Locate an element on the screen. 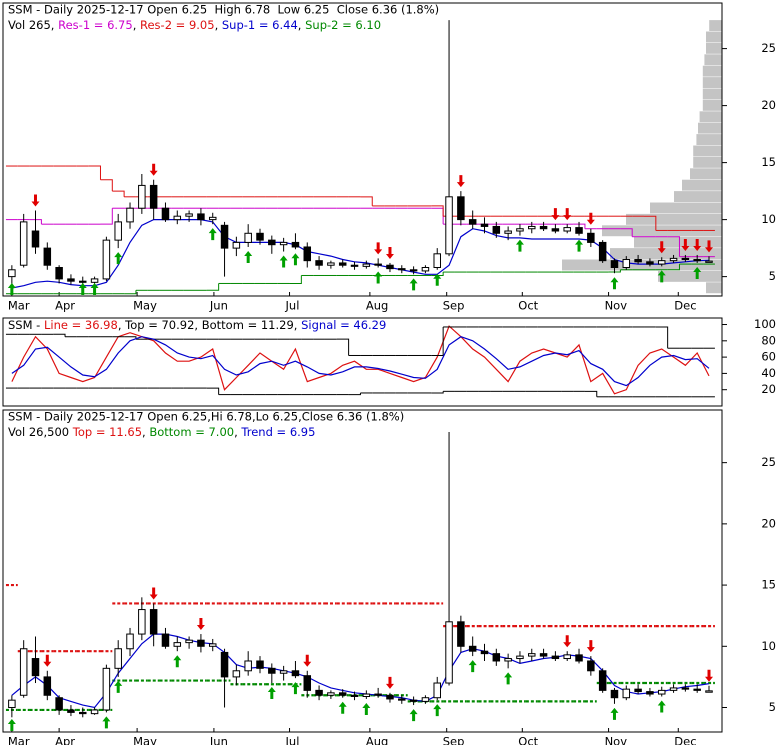 Image resolution: width=780 pixels, height=745 pixels. y-tick-label: 40 is located at coordinates (768, 373).